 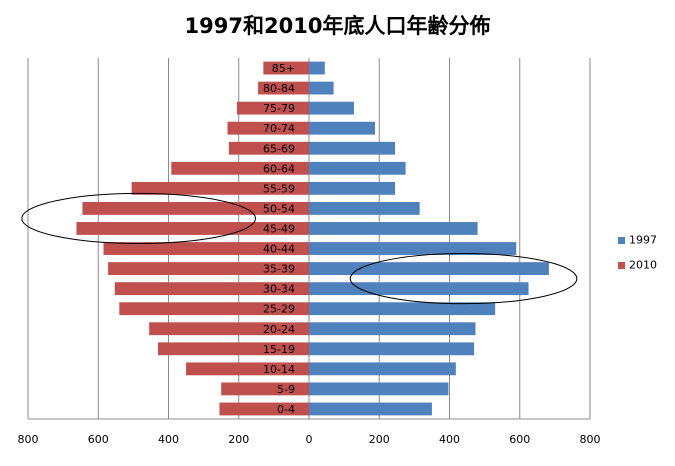 I want to click on category-label-0-4: 0-4, so click(x=286, y=409).